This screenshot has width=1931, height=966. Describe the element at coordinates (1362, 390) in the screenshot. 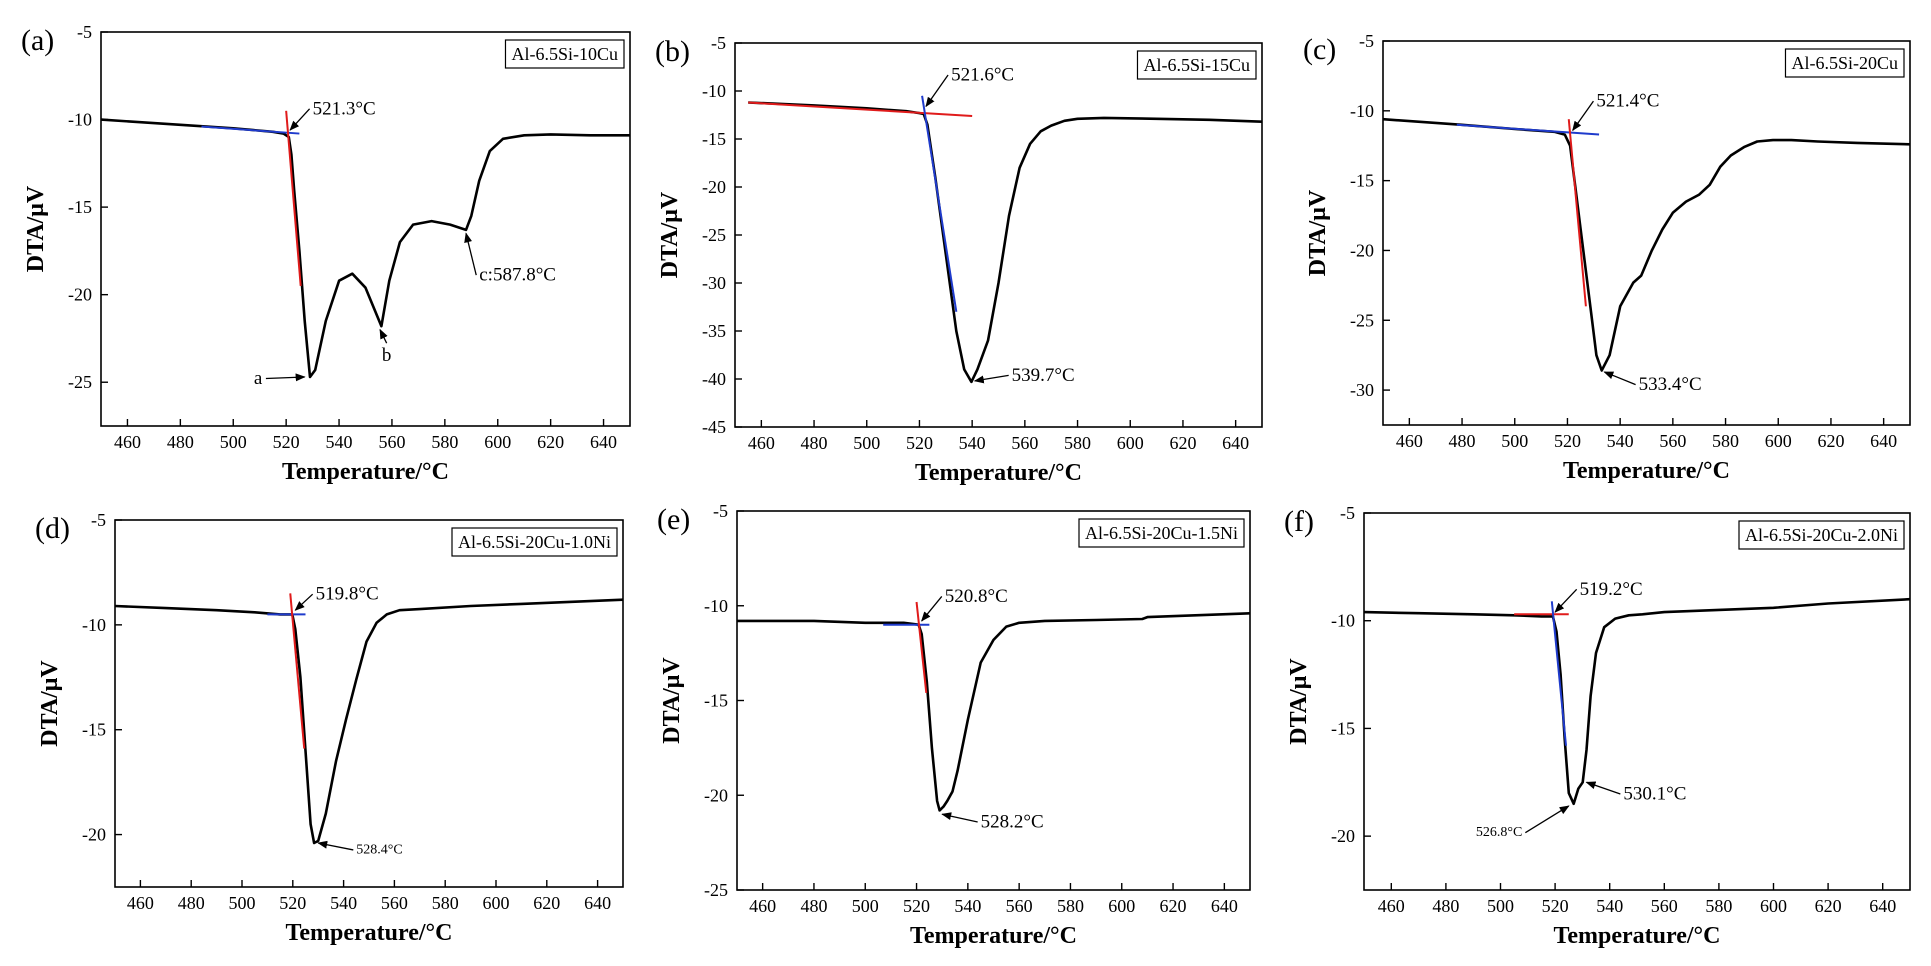

I see `y-tick-label: -30` at that location.